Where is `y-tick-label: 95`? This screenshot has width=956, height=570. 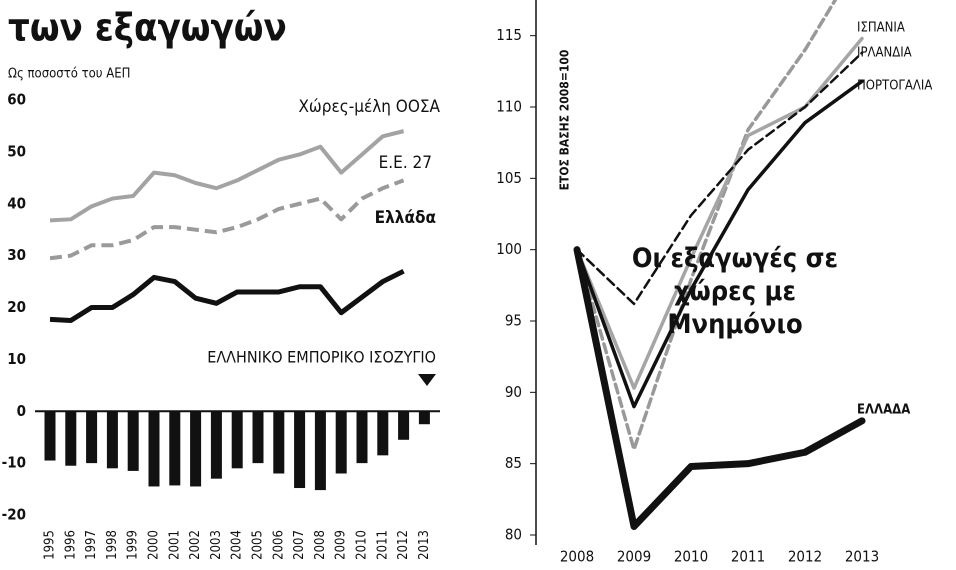 y-tick-label: 95 is located at coordinates (513, 321).